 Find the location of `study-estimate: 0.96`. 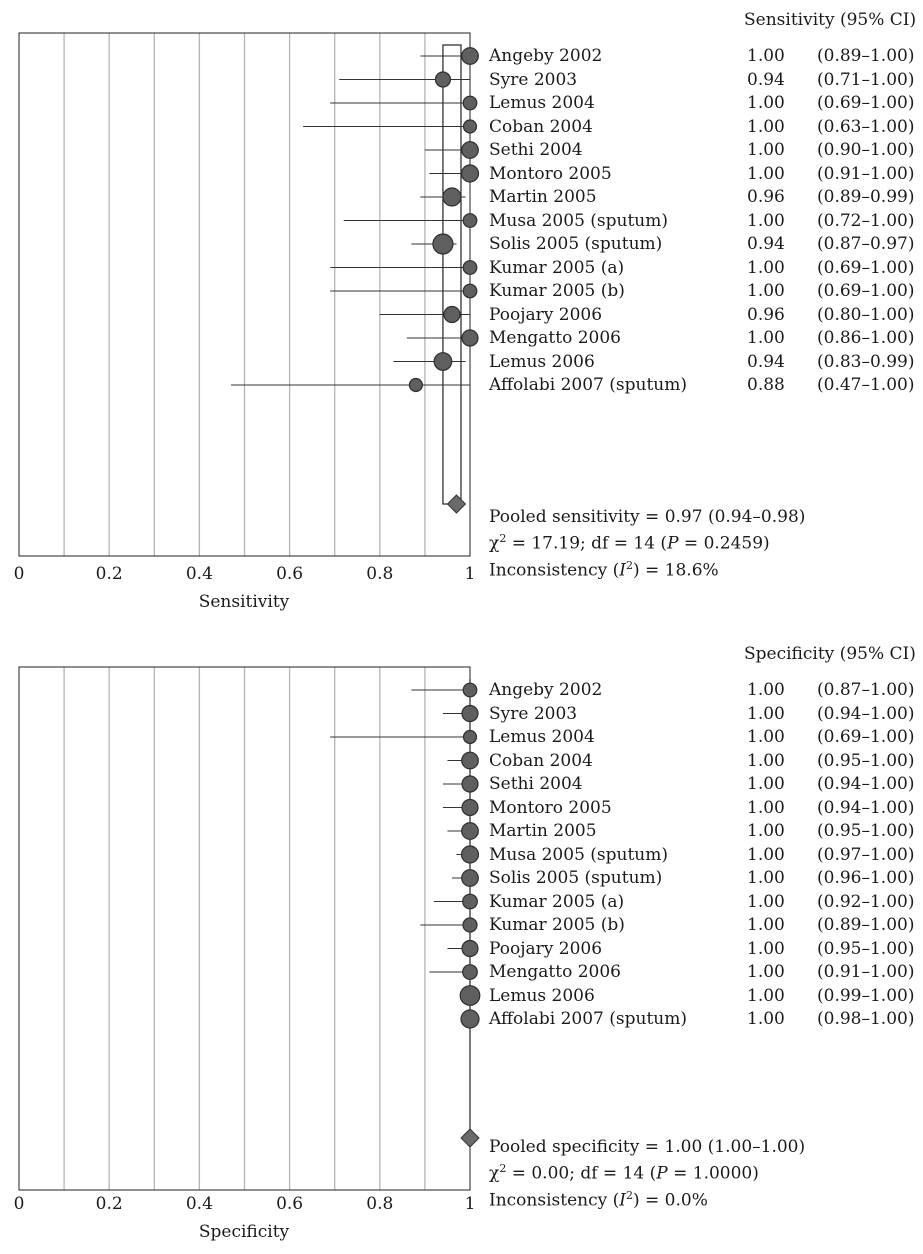

study-estimate: 0.96 is located at coordinates (766, 314).